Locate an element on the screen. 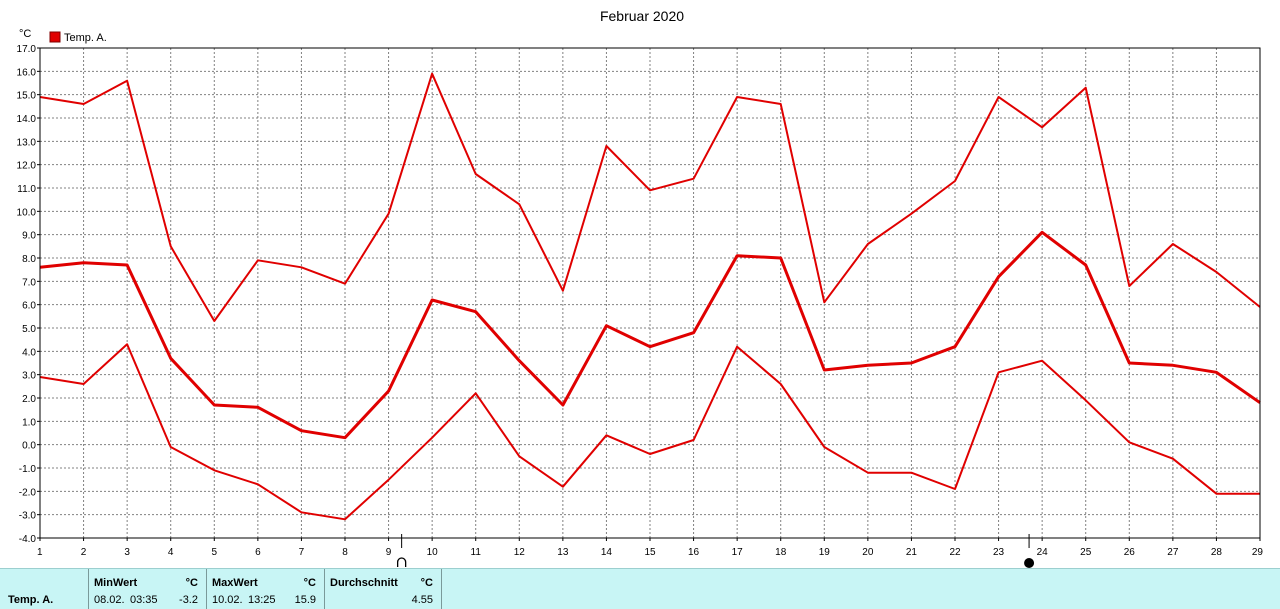 Image resolution: width=1280 pixels, height=609 pixels. x-tick-label: 22 is located at coordinates (955, 552).